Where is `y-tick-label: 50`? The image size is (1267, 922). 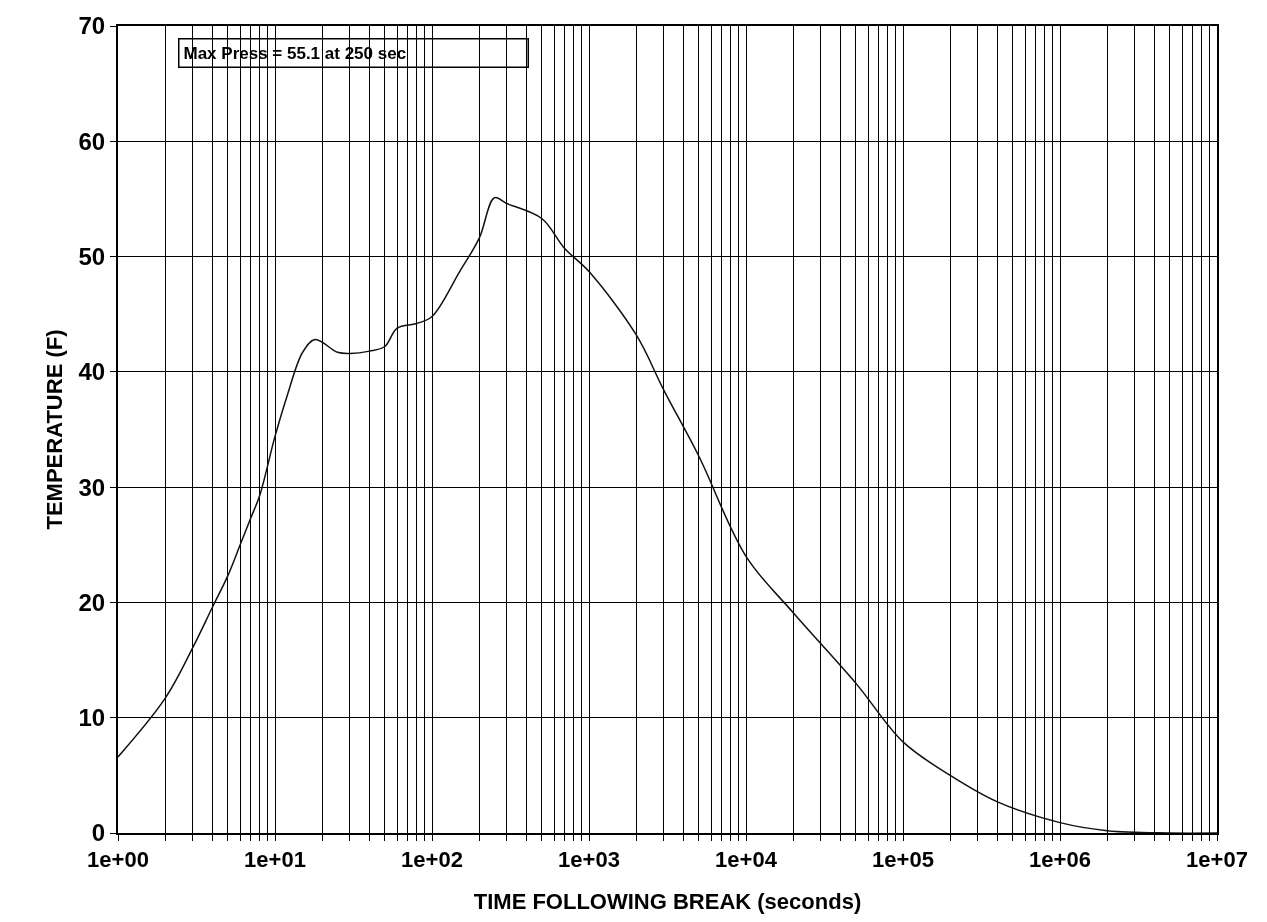 y-tick-label: 50 is located at coordinates (92, 256).